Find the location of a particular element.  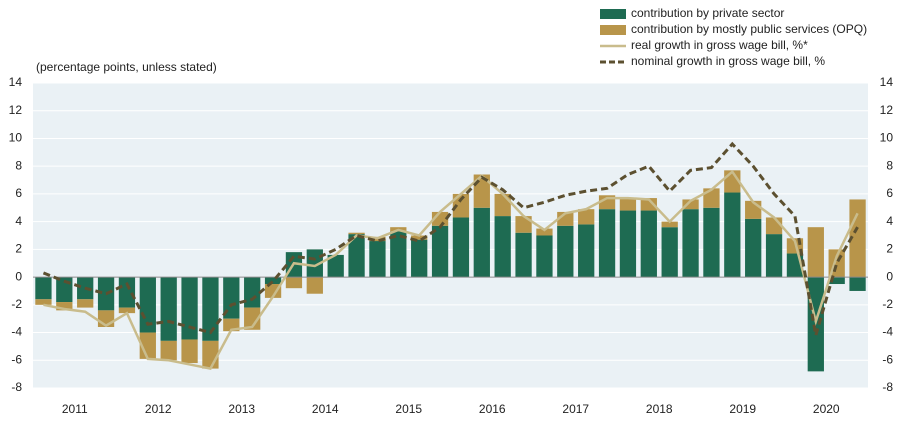

y2-tick-label: -8 is located at coordinates (887, 387).